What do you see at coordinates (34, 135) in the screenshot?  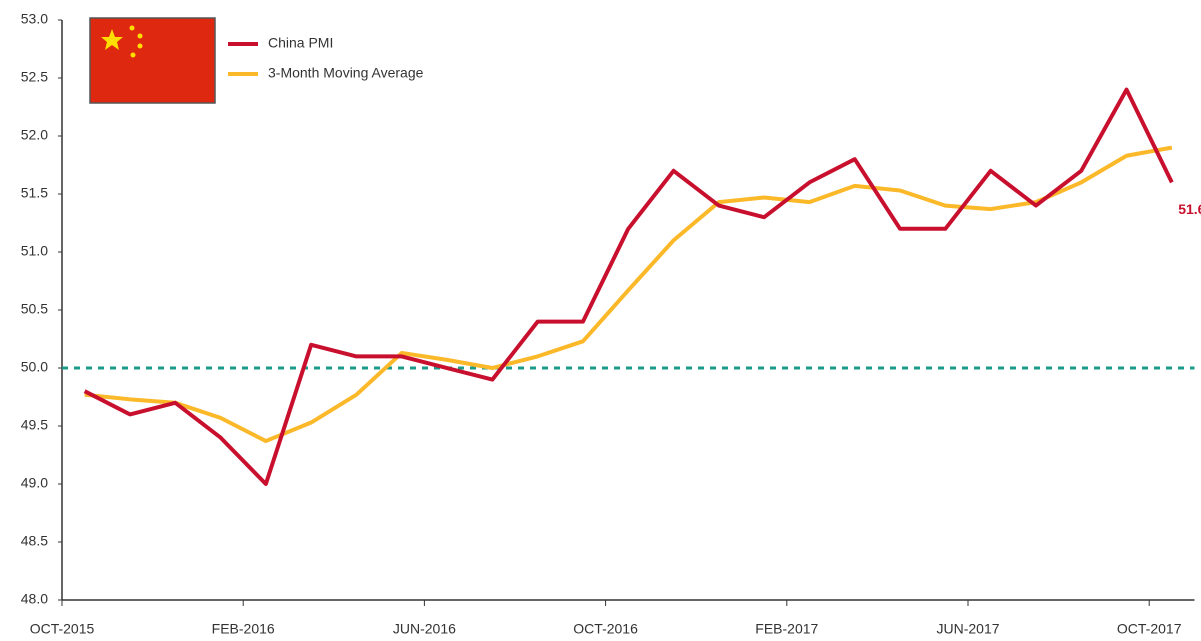 I see `y-tick-label: 52.0` at bounding box center [34, 135].